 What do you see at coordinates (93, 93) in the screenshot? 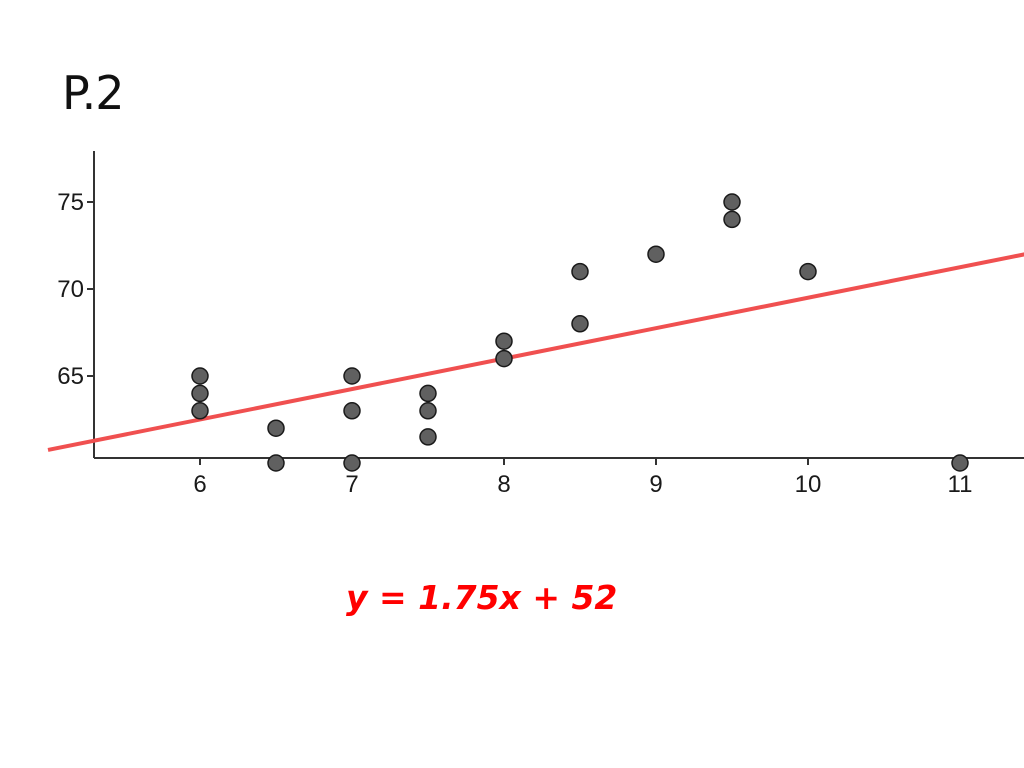
I see `slide-title: P.2` at bounding box center [93, 93].